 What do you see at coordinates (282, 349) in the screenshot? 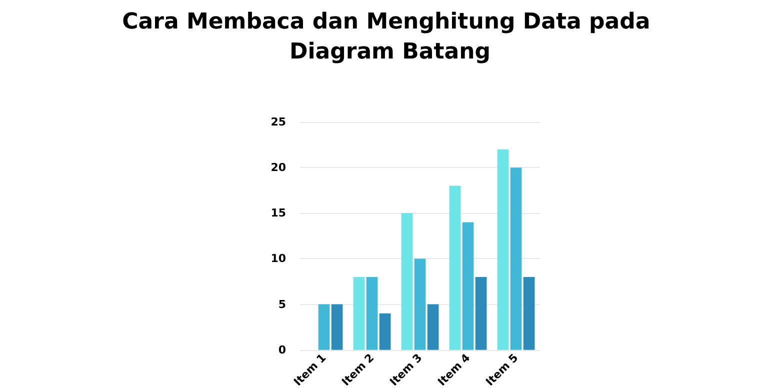
I see `y-tick-label: 0` at bounding box center [282, 349].